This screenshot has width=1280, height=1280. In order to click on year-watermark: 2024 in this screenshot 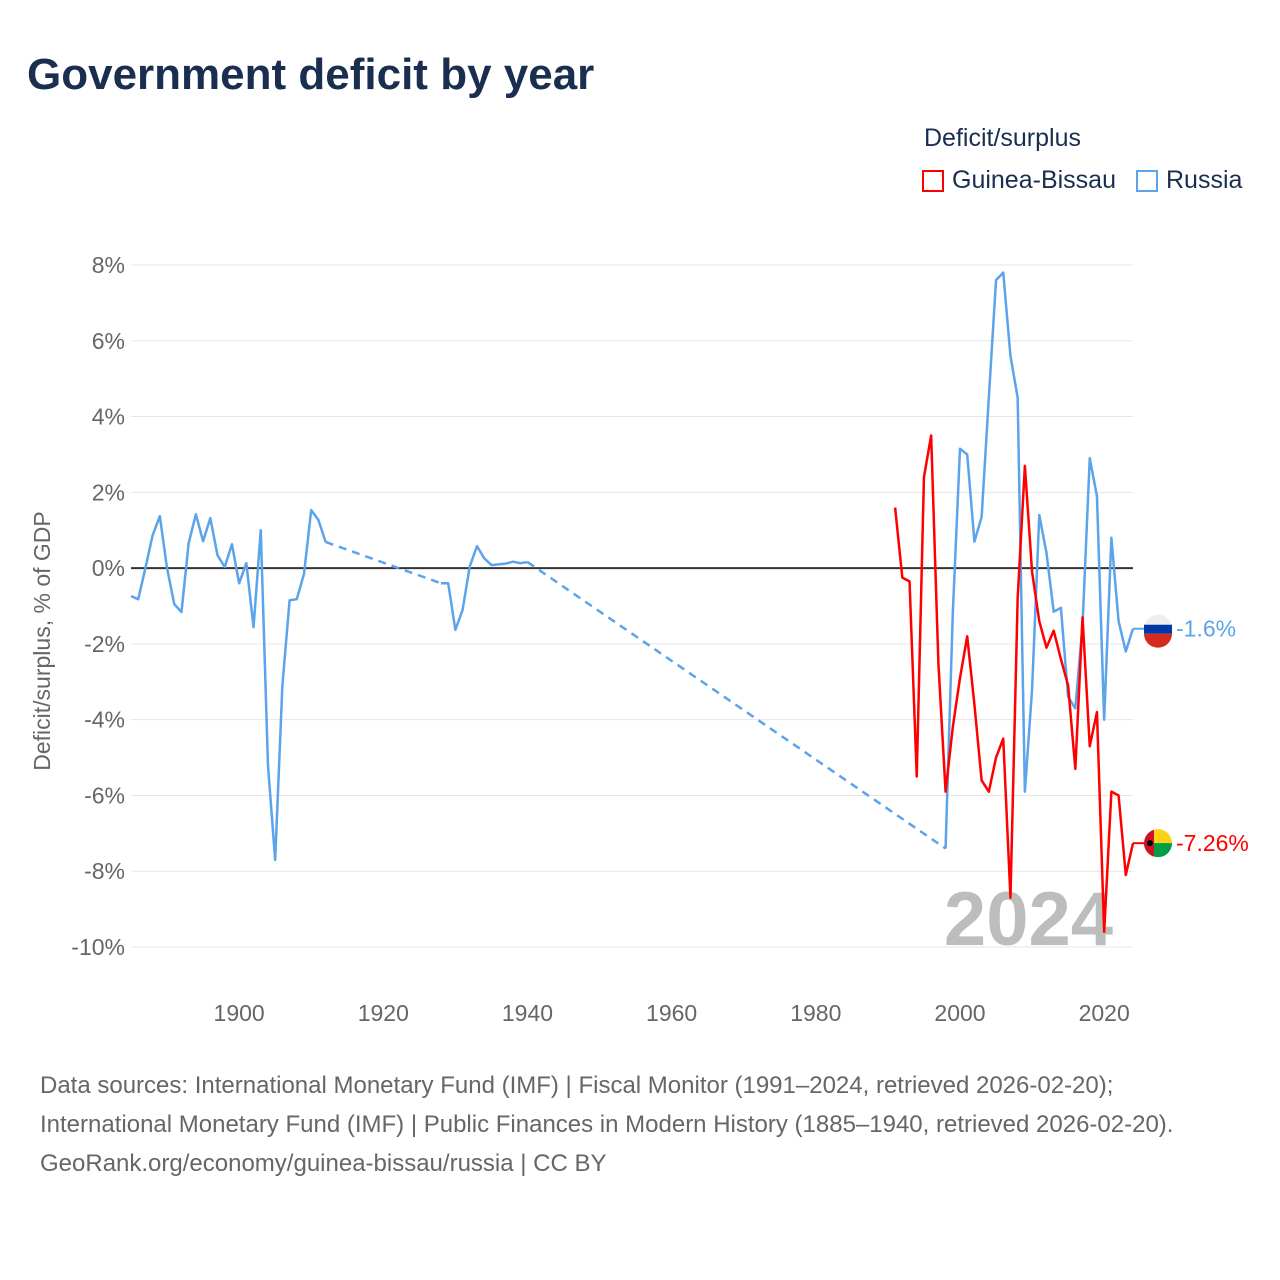, I will do `click(1028, 919)`.